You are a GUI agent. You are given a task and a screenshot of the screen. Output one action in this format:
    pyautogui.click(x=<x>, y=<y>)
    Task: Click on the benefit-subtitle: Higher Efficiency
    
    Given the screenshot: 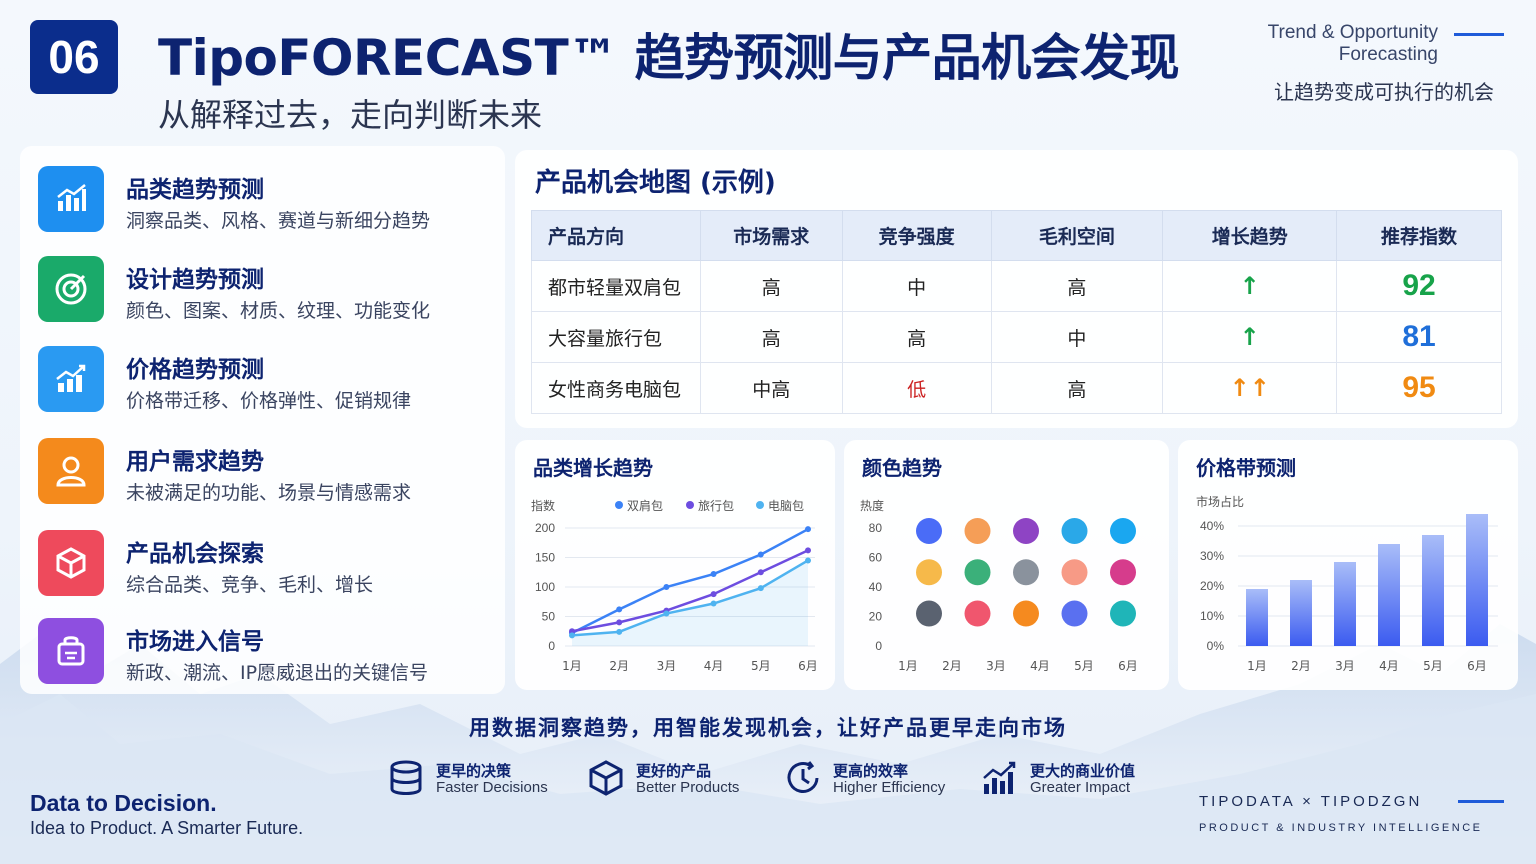 What is the action you would take?
    pyautogui.click(x=889, y=787)
    